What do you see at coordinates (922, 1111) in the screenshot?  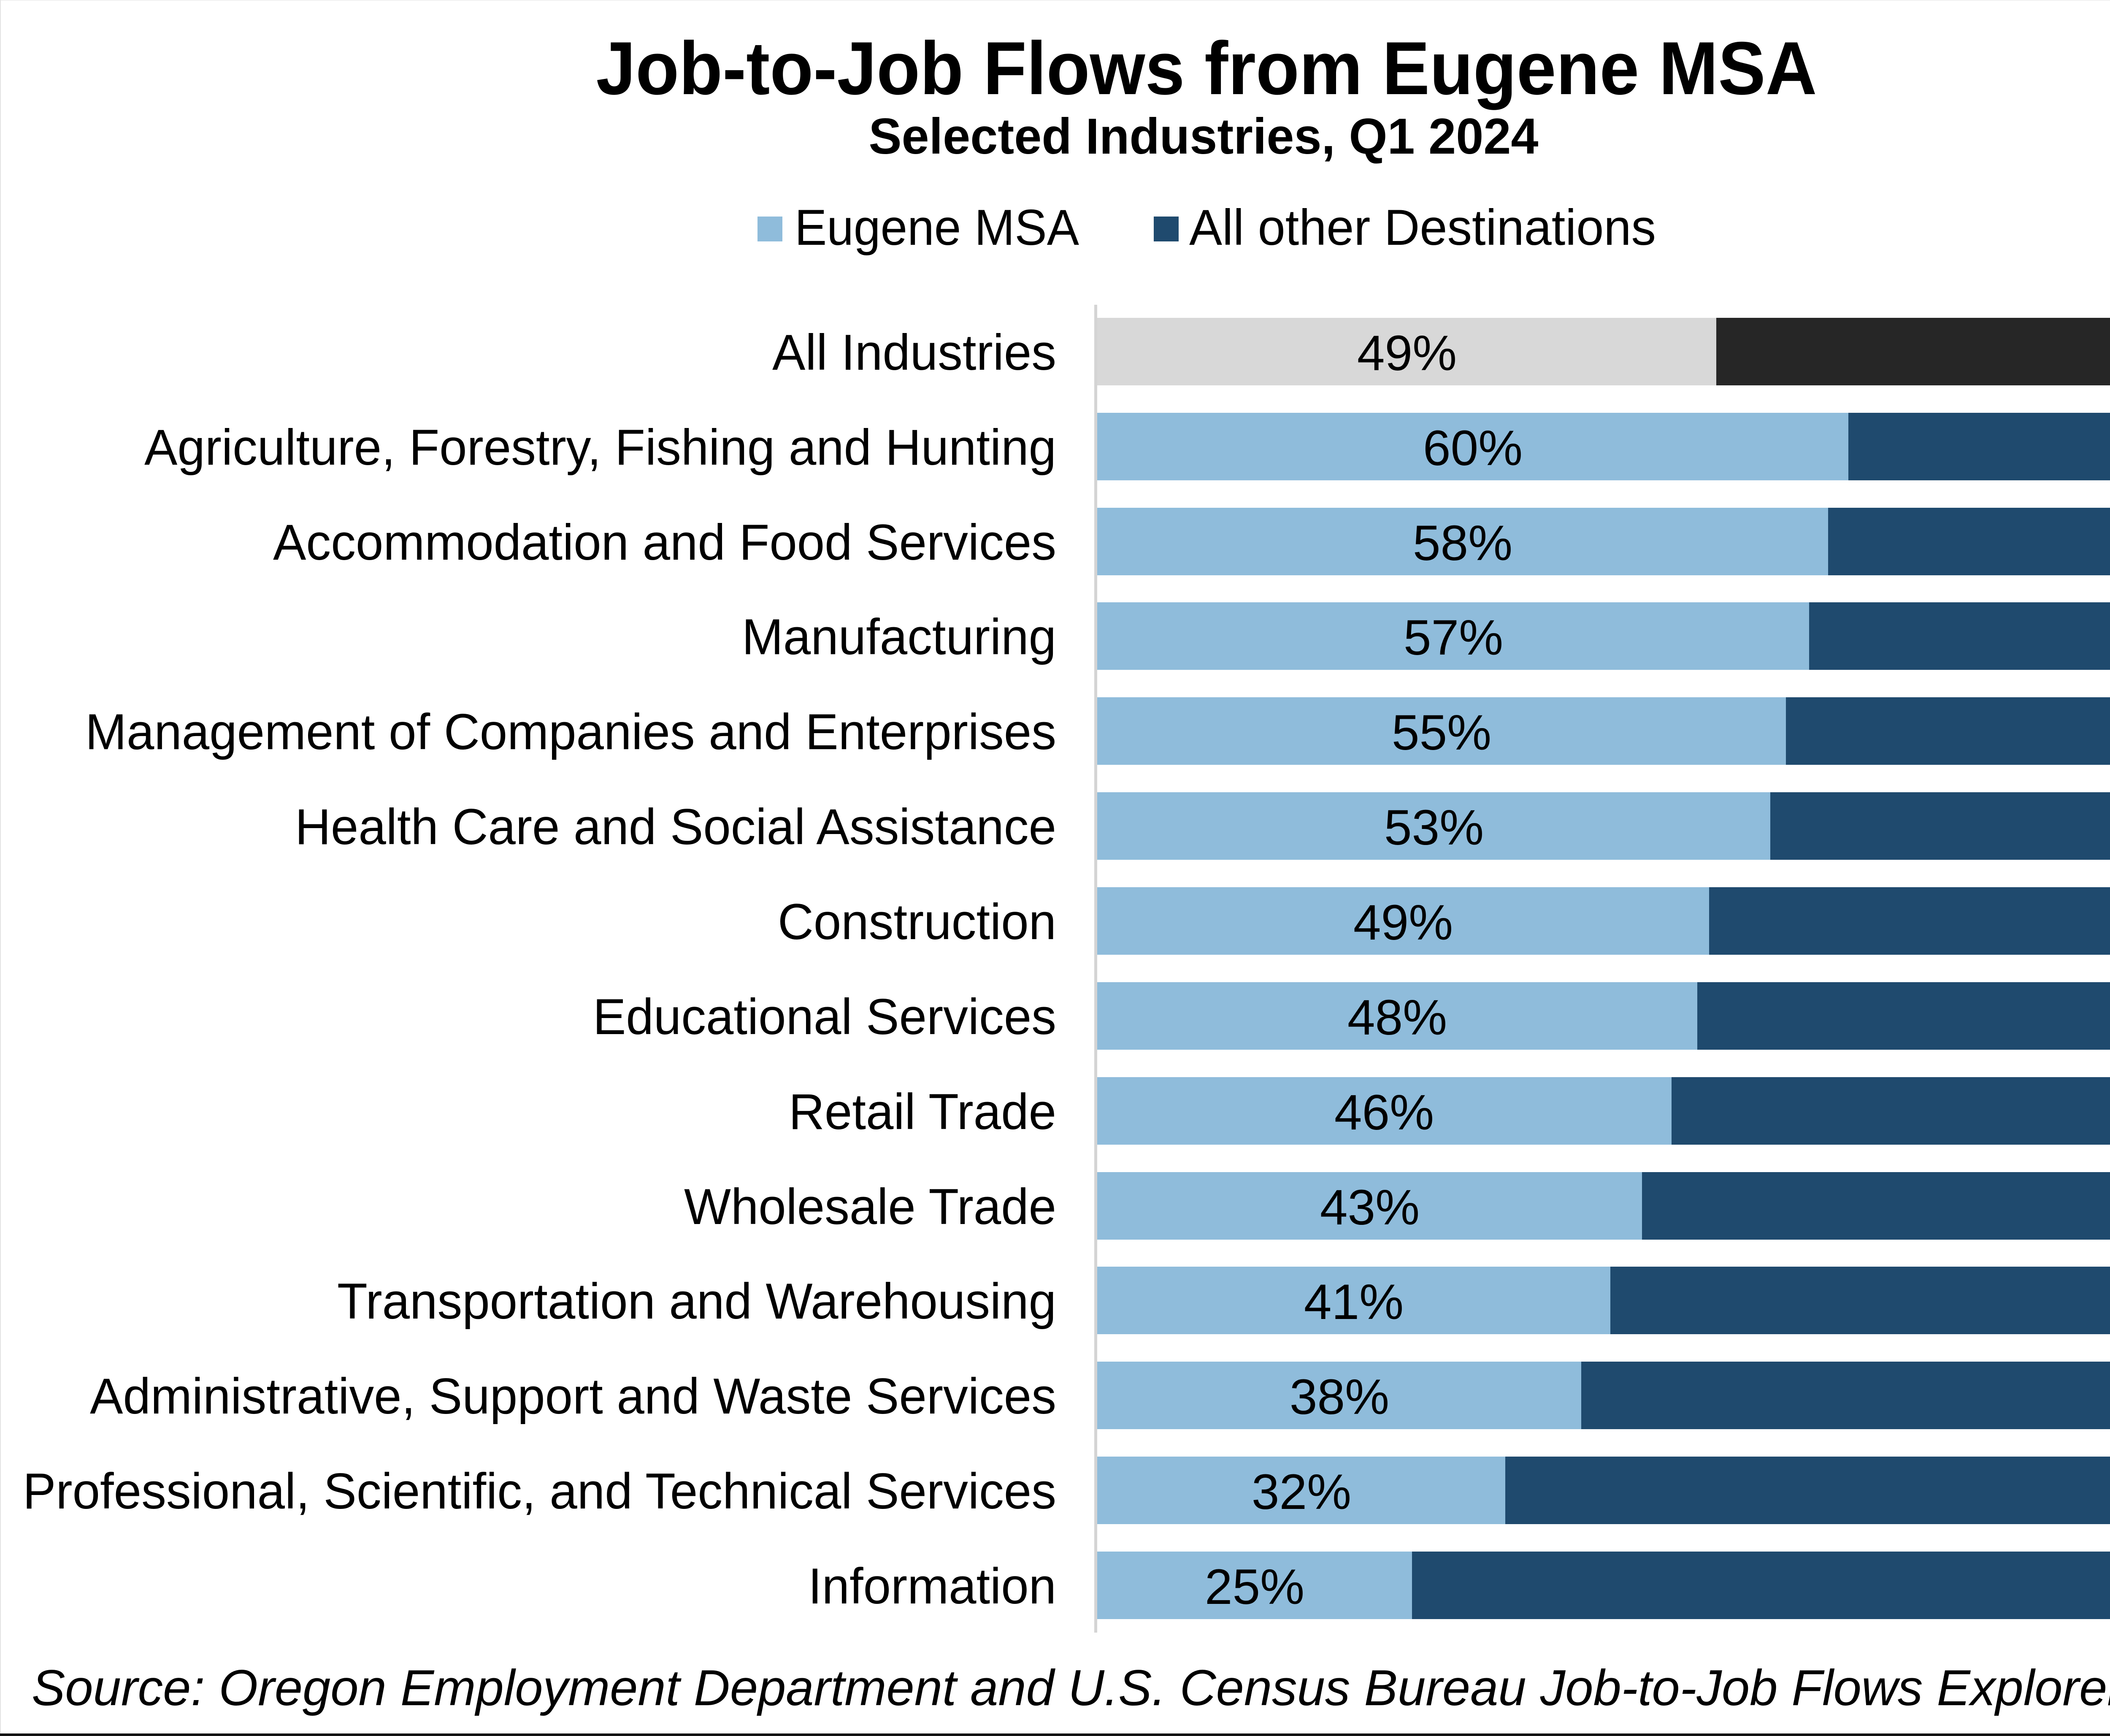 I see `svg-text: Retail Trade` at bounding box center [922, 1111].